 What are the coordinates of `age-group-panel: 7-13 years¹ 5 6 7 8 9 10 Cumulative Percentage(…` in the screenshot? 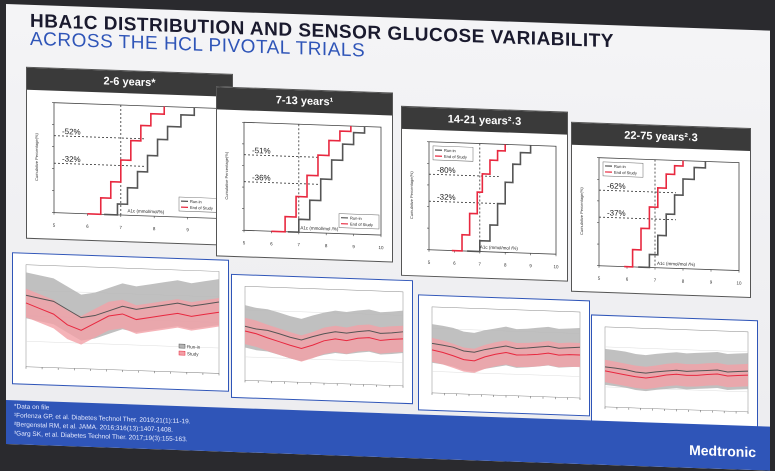 It's located at (304, 174).